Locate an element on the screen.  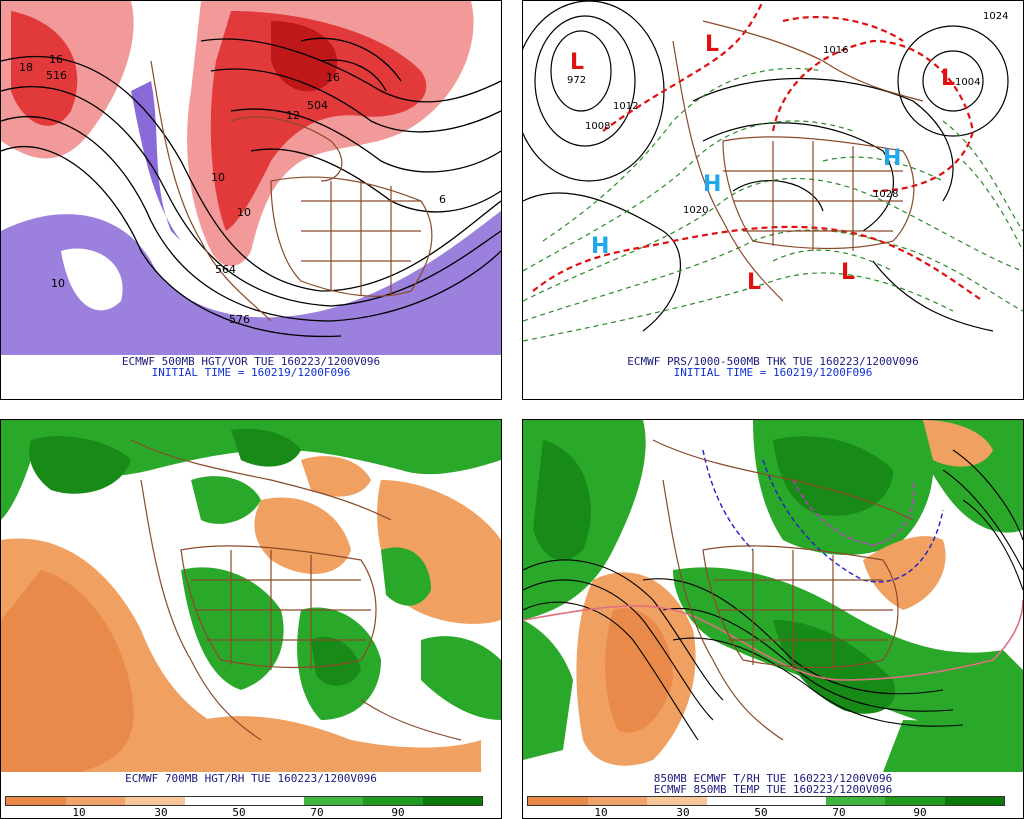
vorticity-label: 12 is located at coordinates (293, 115).